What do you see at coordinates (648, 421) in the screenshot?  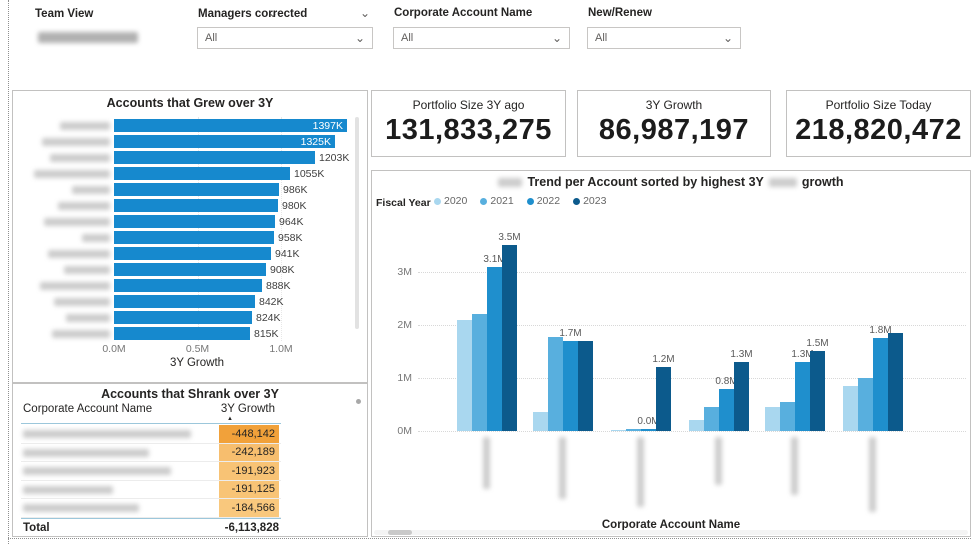 I see `data-label: 0.0M` at bounding box center [648, 421].